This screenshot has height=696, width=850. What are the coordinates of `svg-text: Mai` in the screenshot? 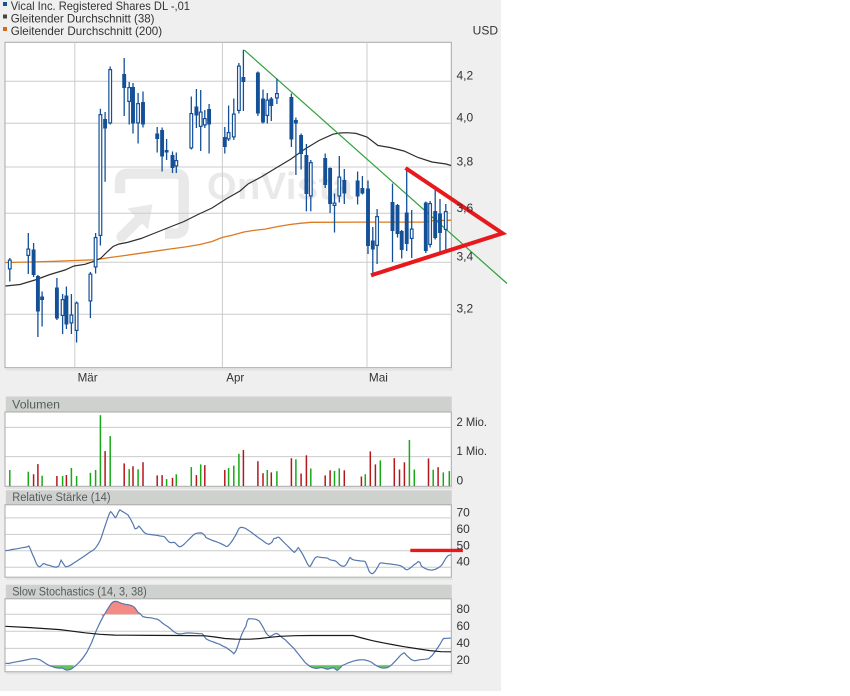 It's located at (378, 378).